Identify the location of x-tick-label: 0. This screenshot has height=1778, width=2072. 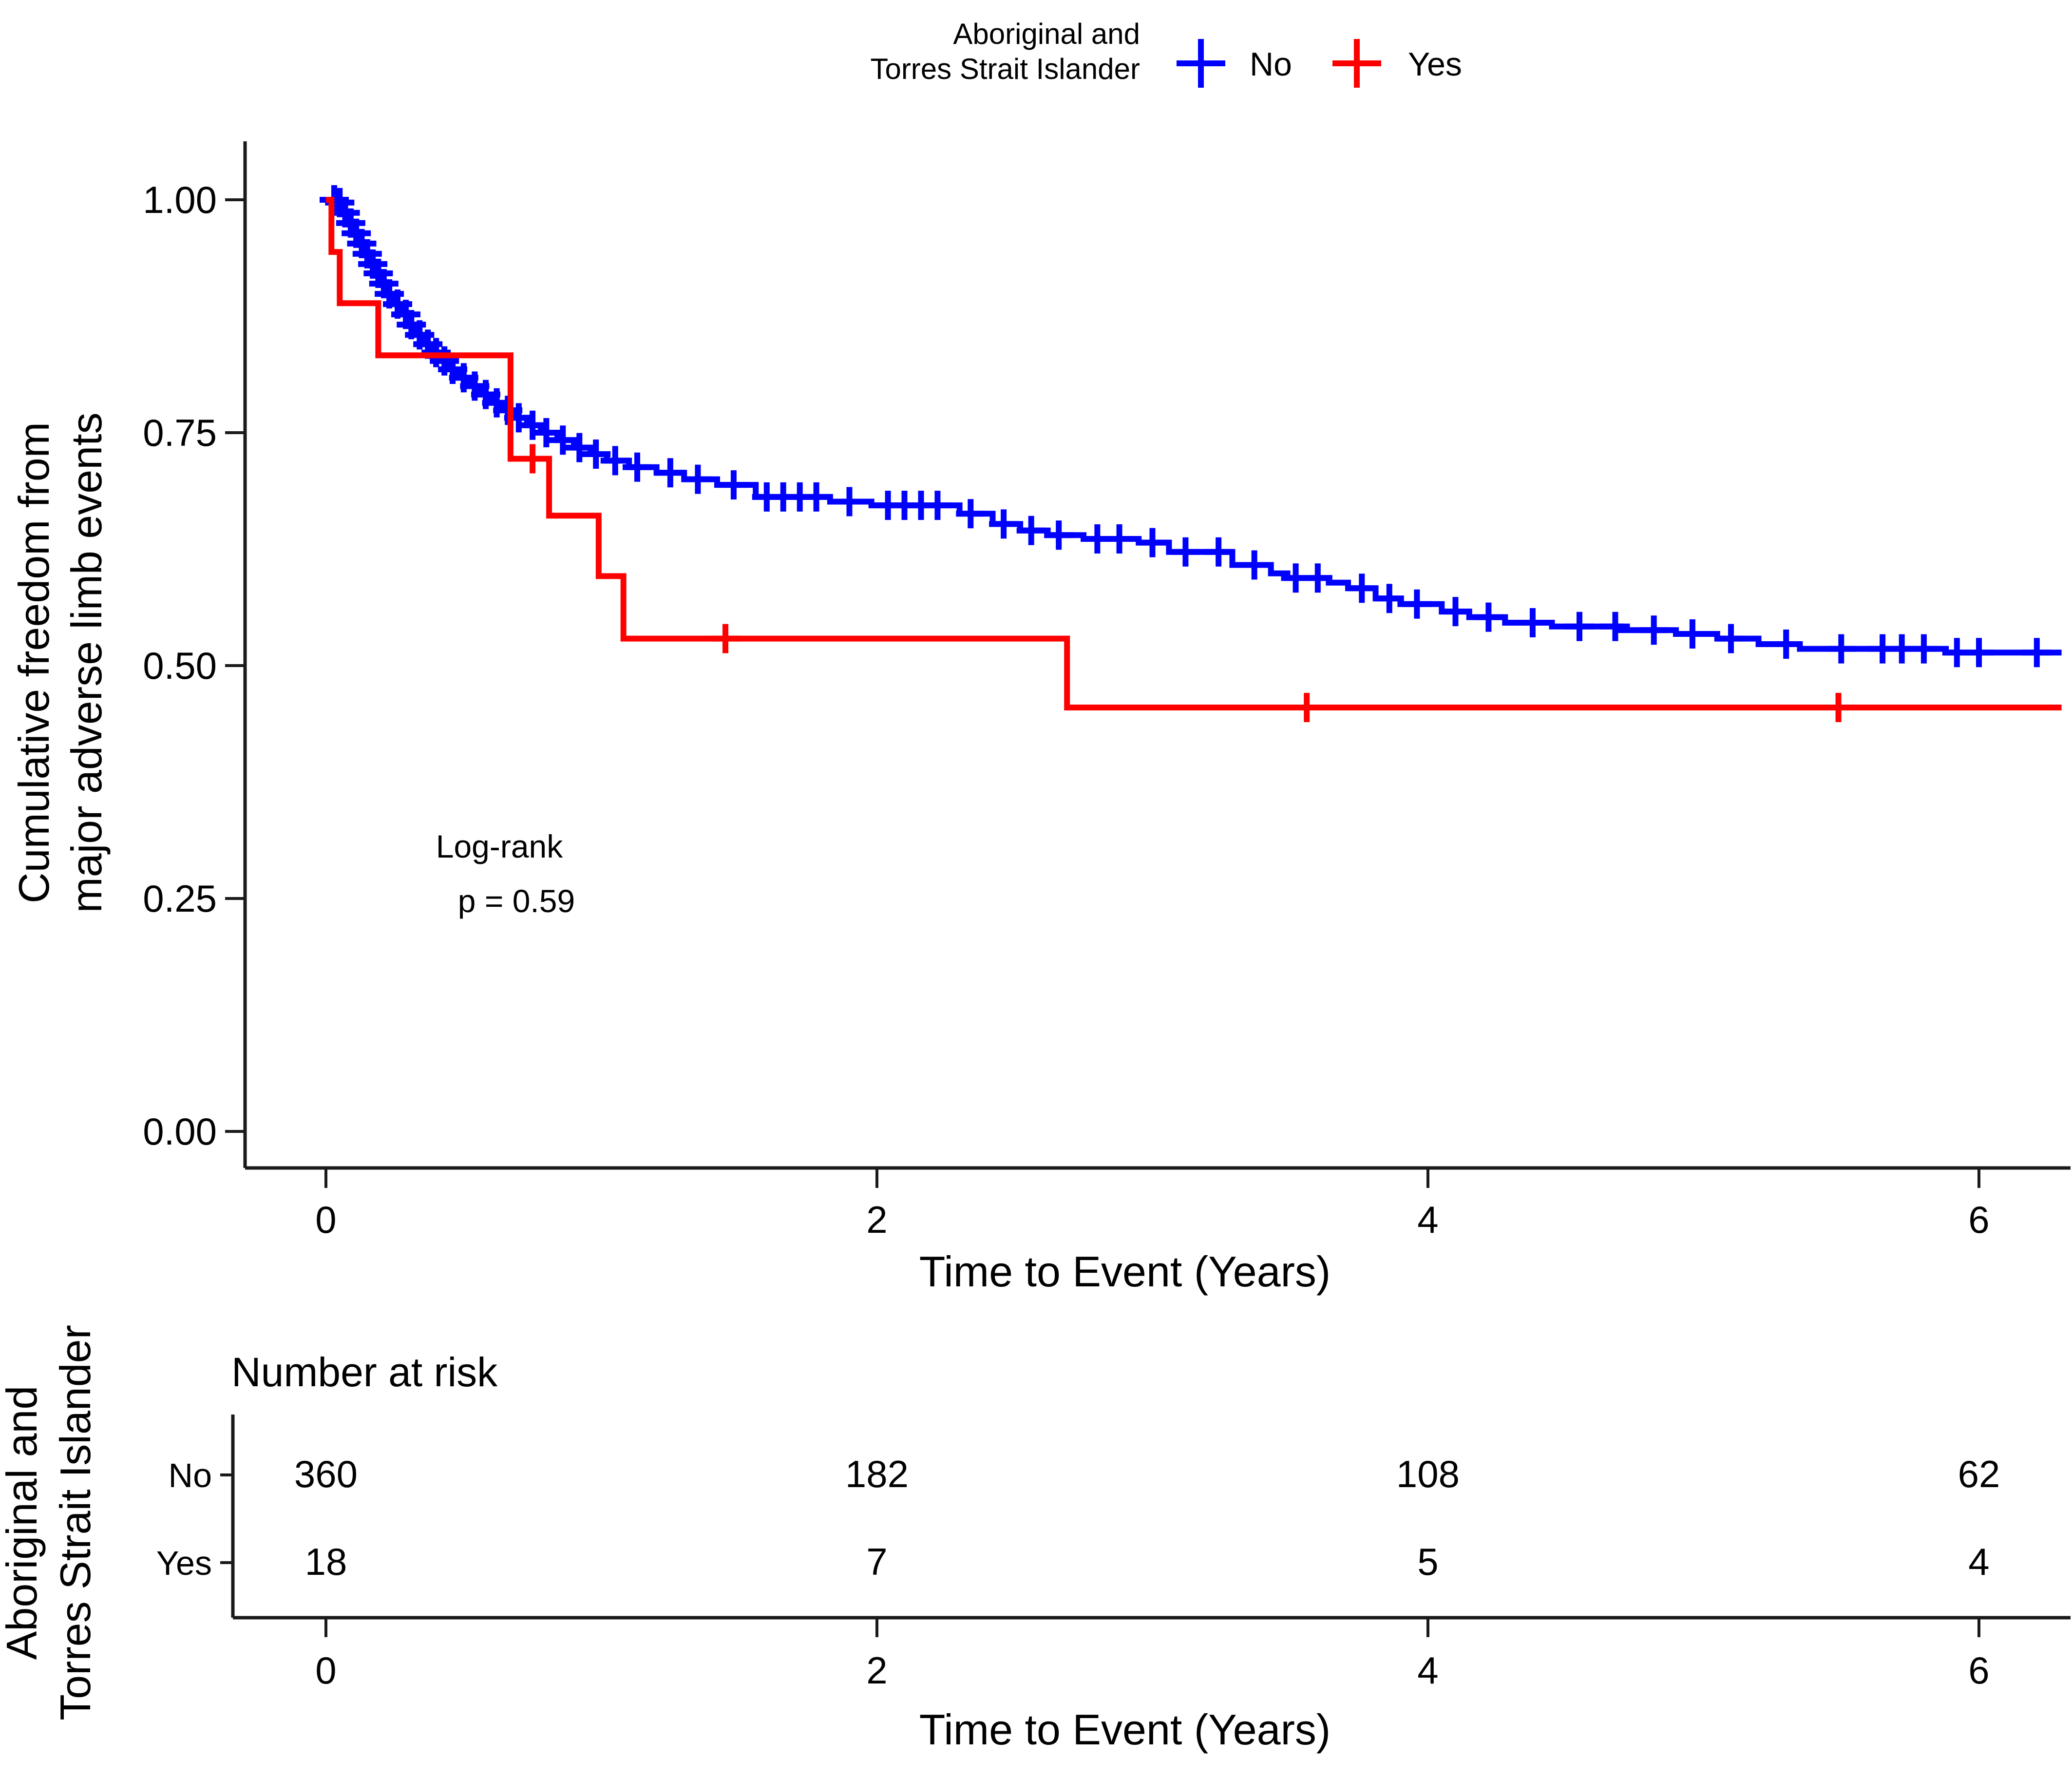
(325, 1219).